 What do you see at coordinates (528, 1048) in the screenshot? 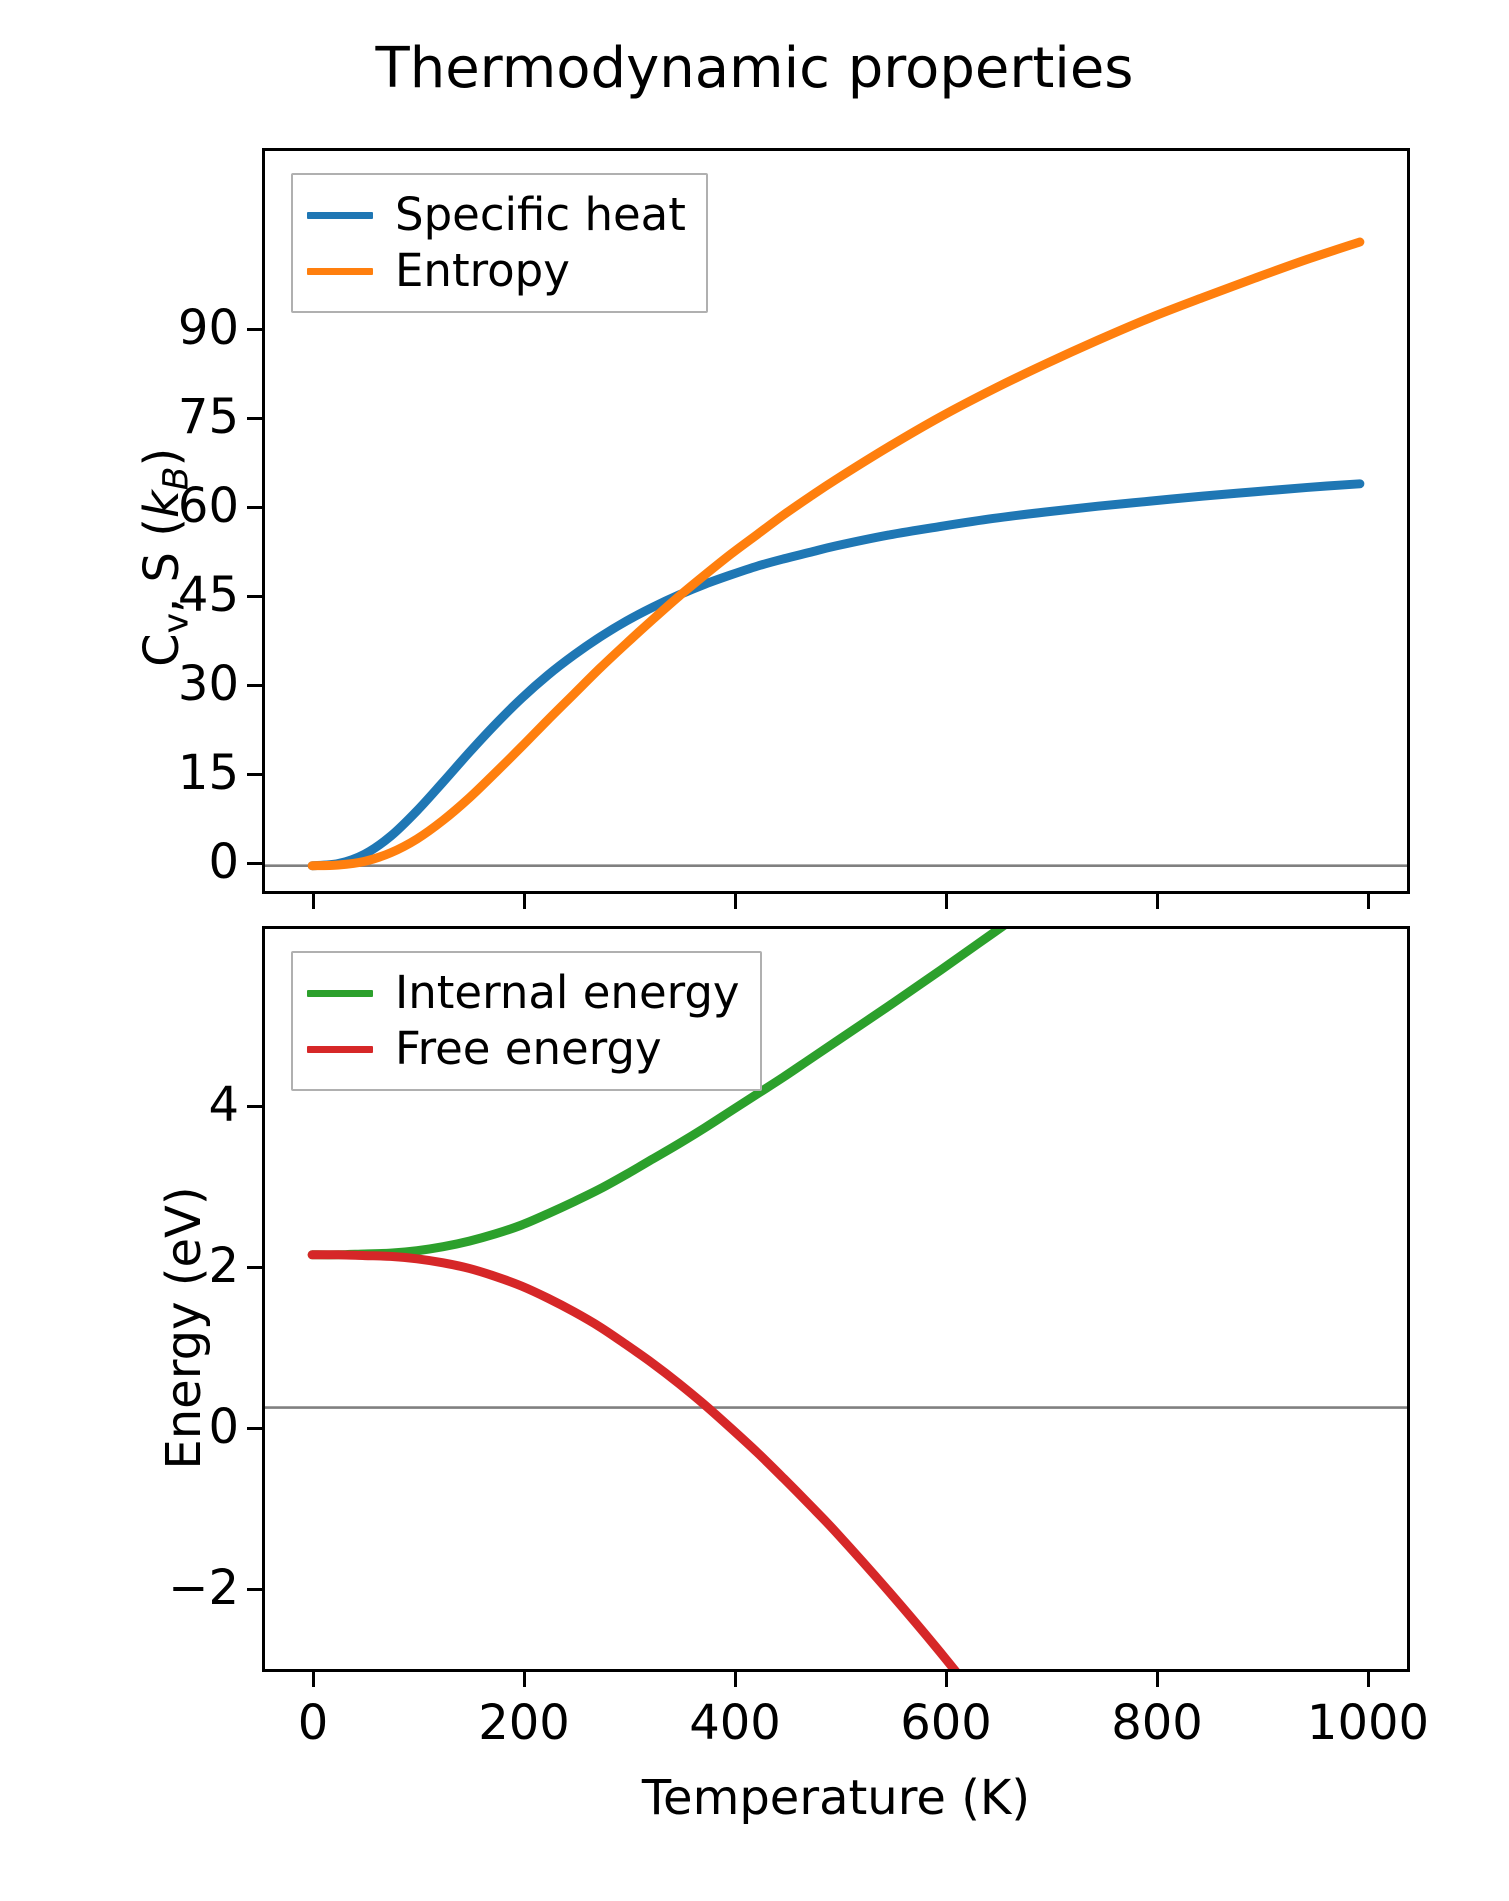
I see `legend-label-free-energy: Free energy` at bounding box center [528, 1048].